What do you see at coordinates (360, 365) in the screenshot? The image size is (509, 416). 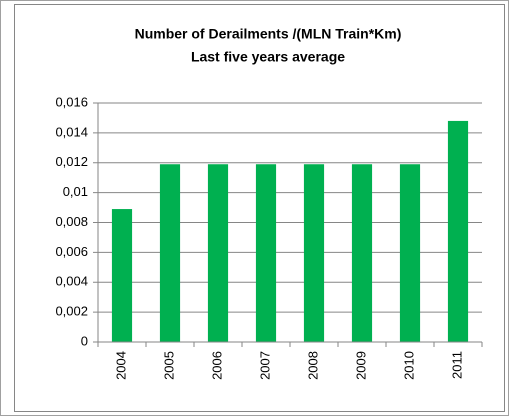 I see `x-tick-label: 2009` at bounding box center [360, 365].